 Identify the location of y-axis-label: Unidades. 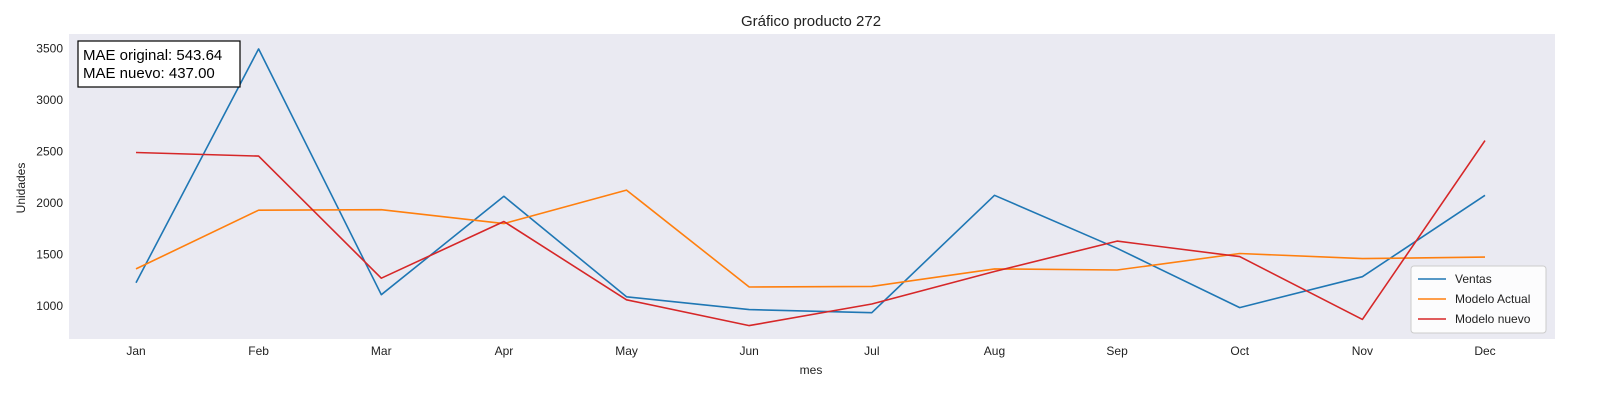
(21, 188).